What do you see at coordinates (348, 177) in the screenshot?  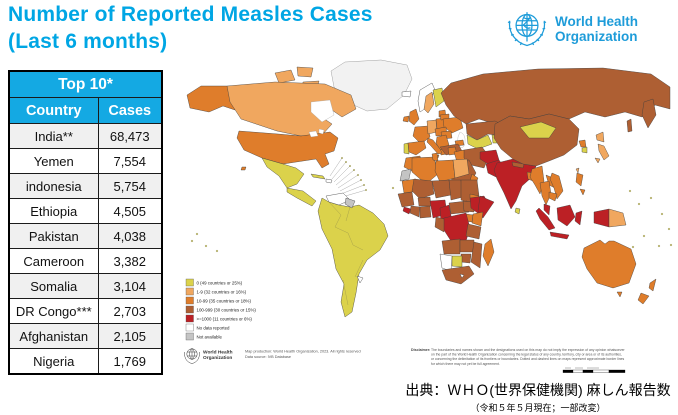 I see `caribbean-island-leaders` at bounding box center [348, 177].